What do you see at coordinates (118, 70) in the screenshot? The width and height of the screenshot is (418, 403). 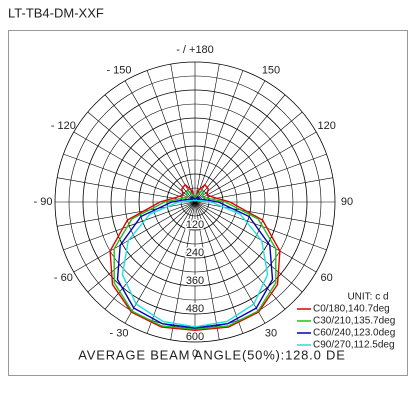 I see `angle-tick-label: - 150` at bounding box center [118, 70].